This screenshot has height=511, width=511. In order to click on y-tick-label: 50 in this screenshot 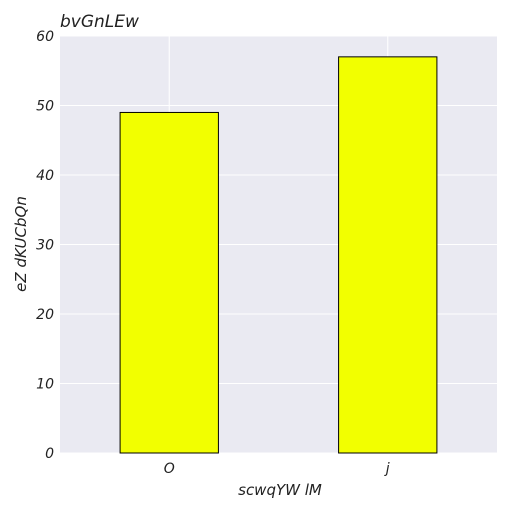, I will do `click(45, 107)`.